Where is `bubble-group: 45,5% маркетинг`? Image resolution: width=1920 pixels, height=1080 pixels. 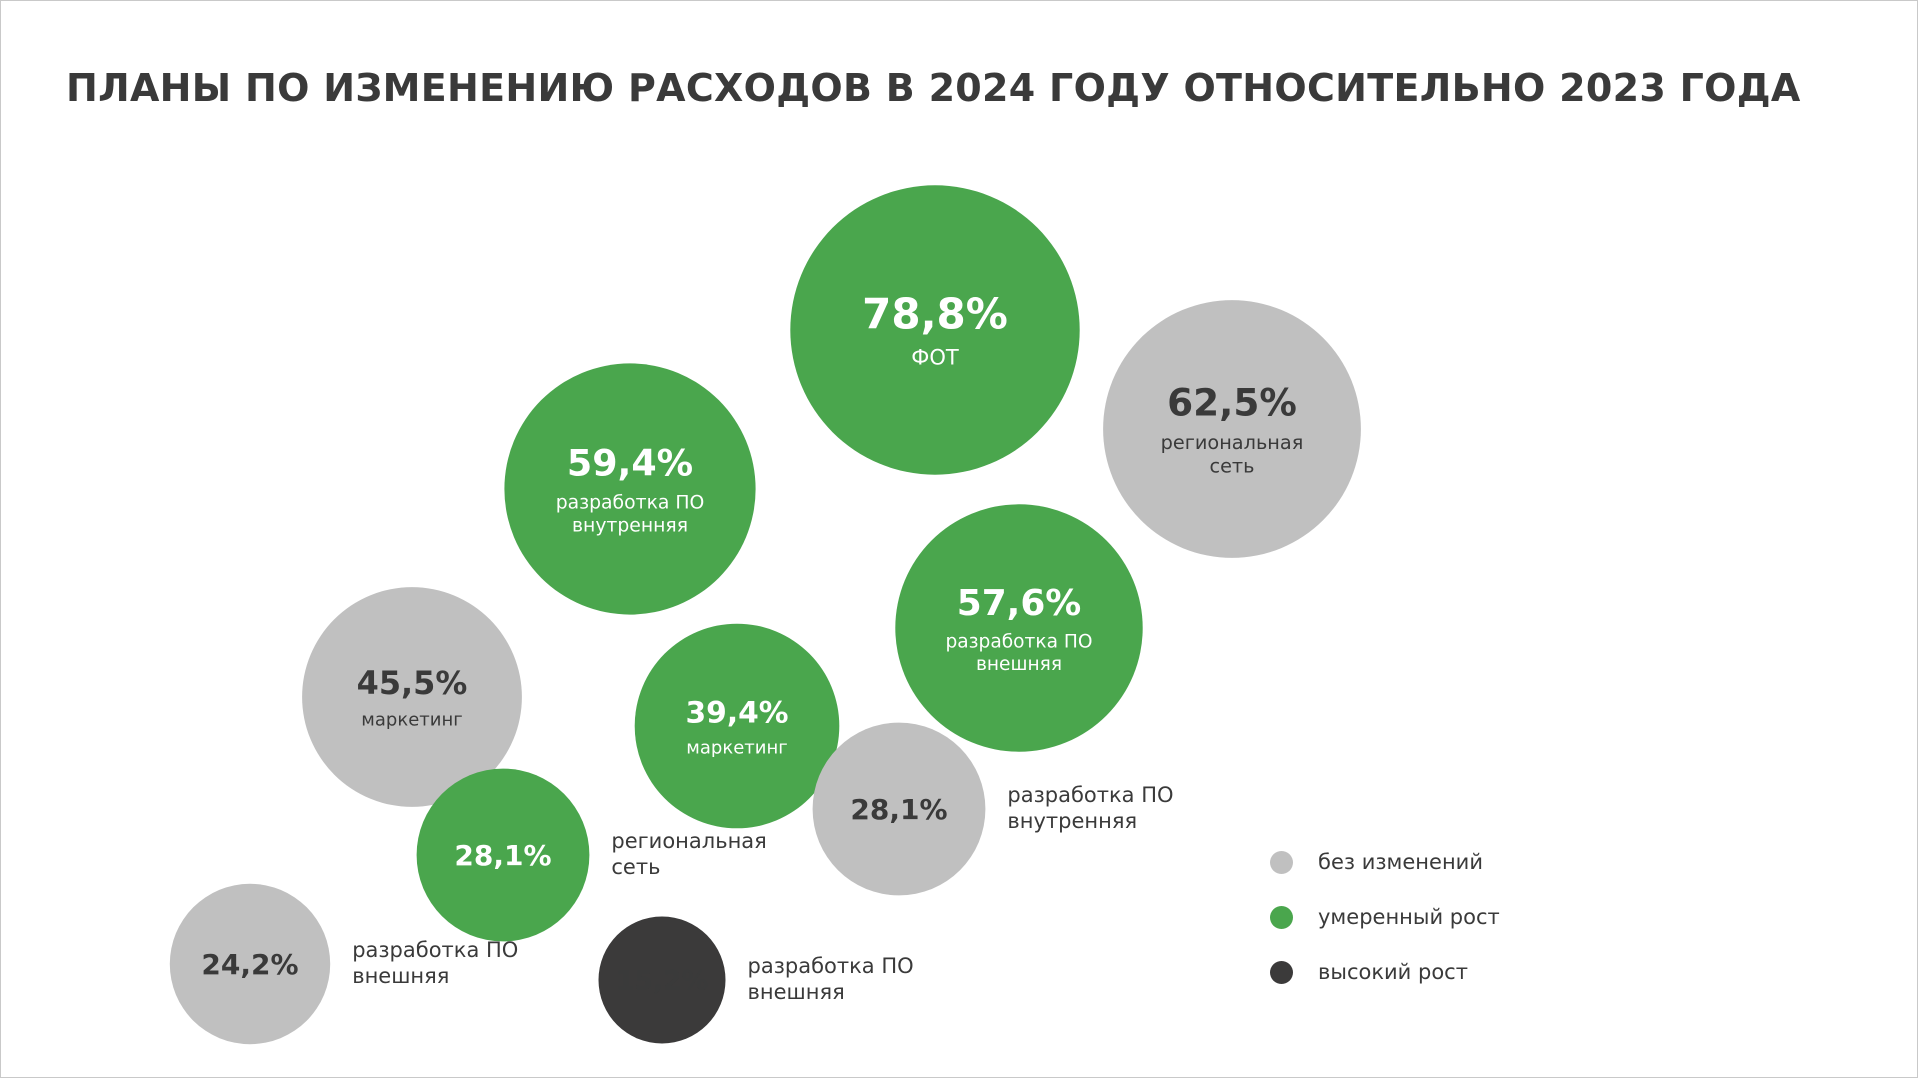
bubble-group: 45,5% маркетинг is located at coordinates (412, 697).